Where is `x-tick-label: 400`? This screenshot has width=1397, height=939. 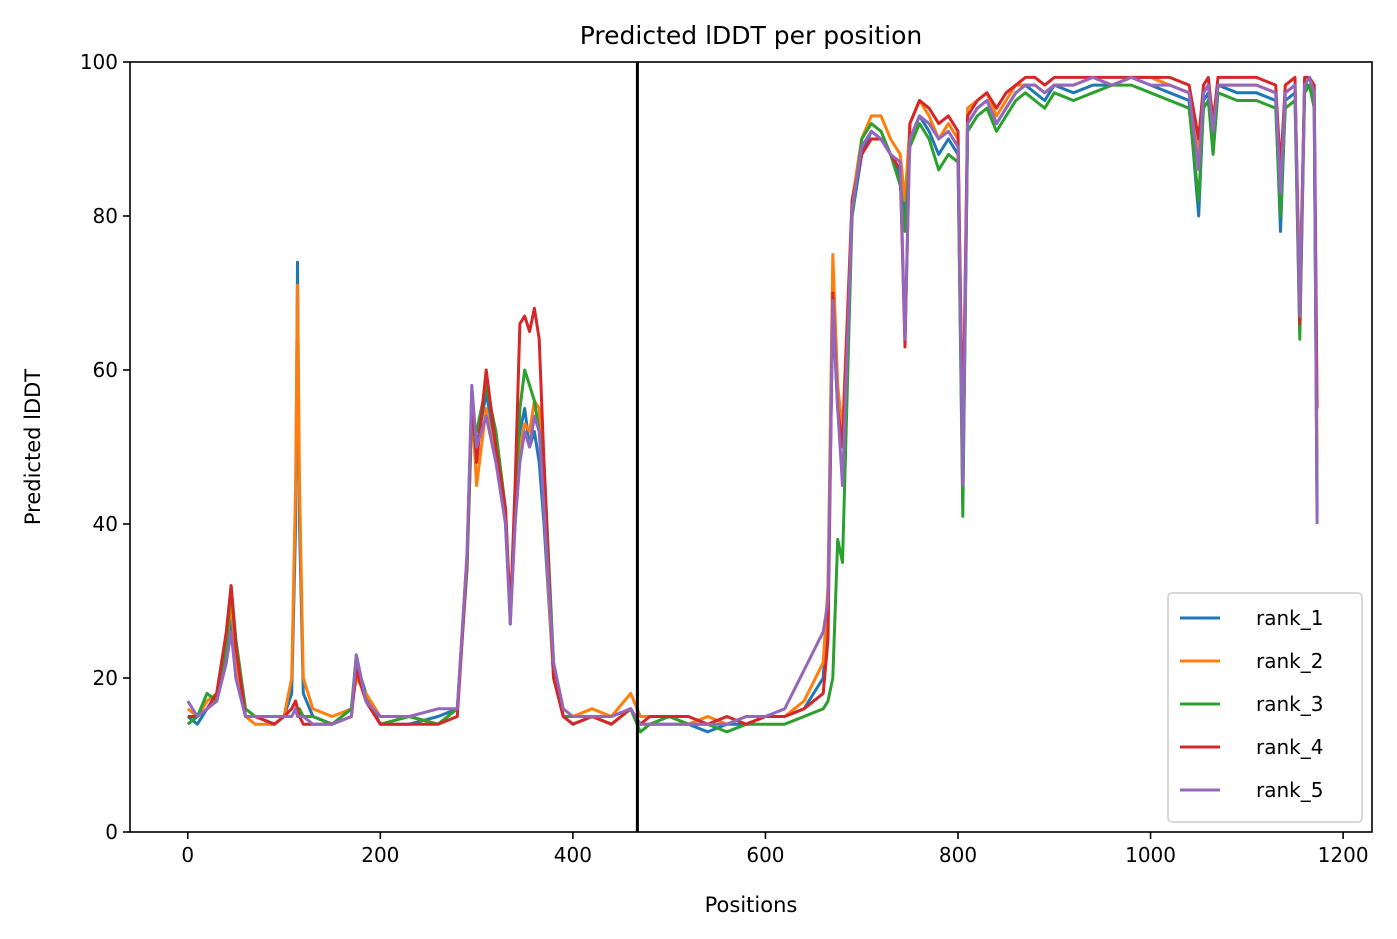 x-tick-label: 400 is located at coordinates (573, 855).